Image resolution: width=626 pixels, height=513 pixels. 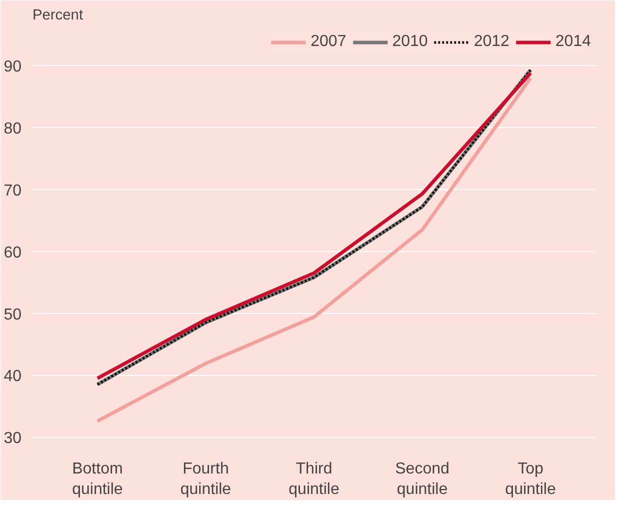 What do you see at coordinates (206, 479) in the screenshot?
I see `x-tick-label: Fourth quintile` at bounding box center [206, 479].